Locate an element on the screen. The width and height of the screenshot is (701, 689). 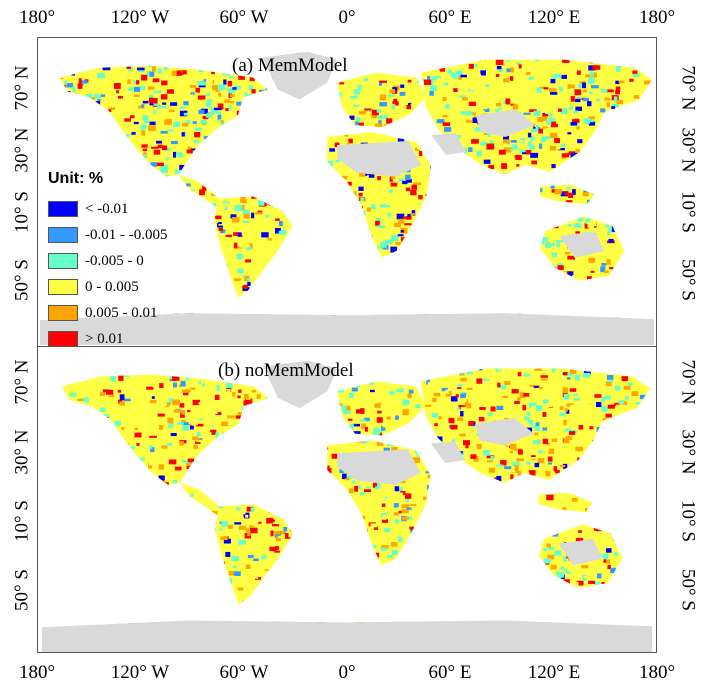
lon-label-bottom-0: 0° is located at coordinates (347, 672).